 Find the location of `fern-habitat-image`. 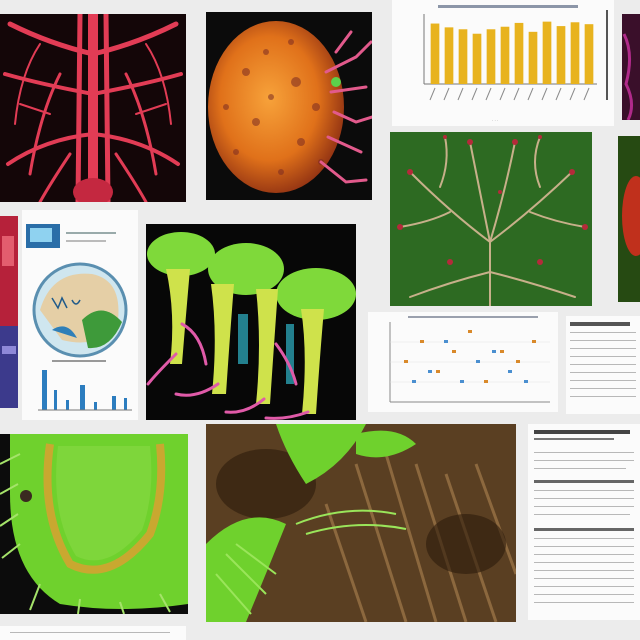

fern-habitat-image is located at coordinates (361, 523).